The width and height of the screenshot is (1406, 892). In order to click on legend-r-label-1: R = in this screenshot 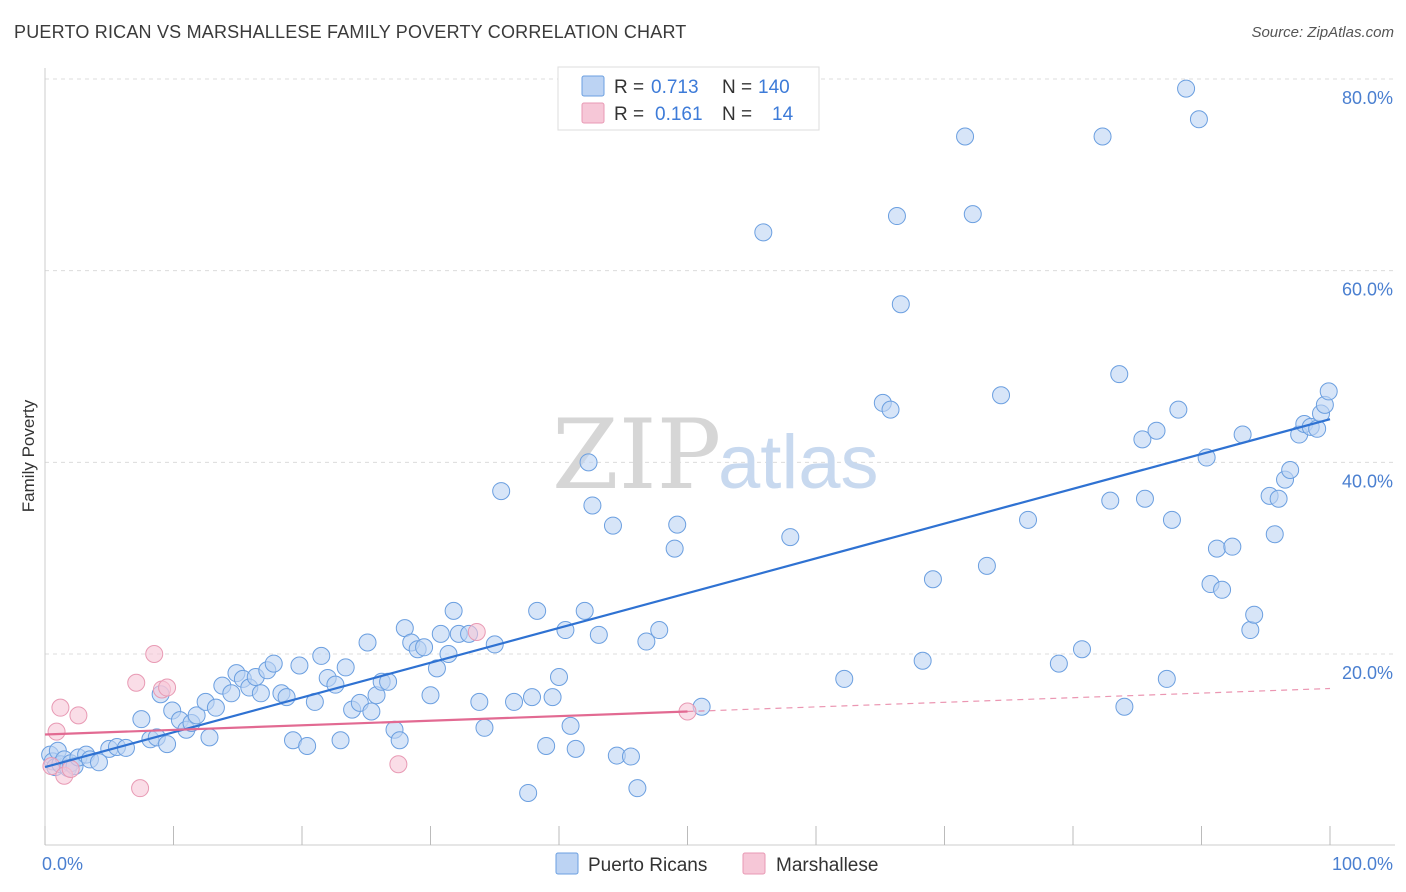, I will do `click(629, 87)`.